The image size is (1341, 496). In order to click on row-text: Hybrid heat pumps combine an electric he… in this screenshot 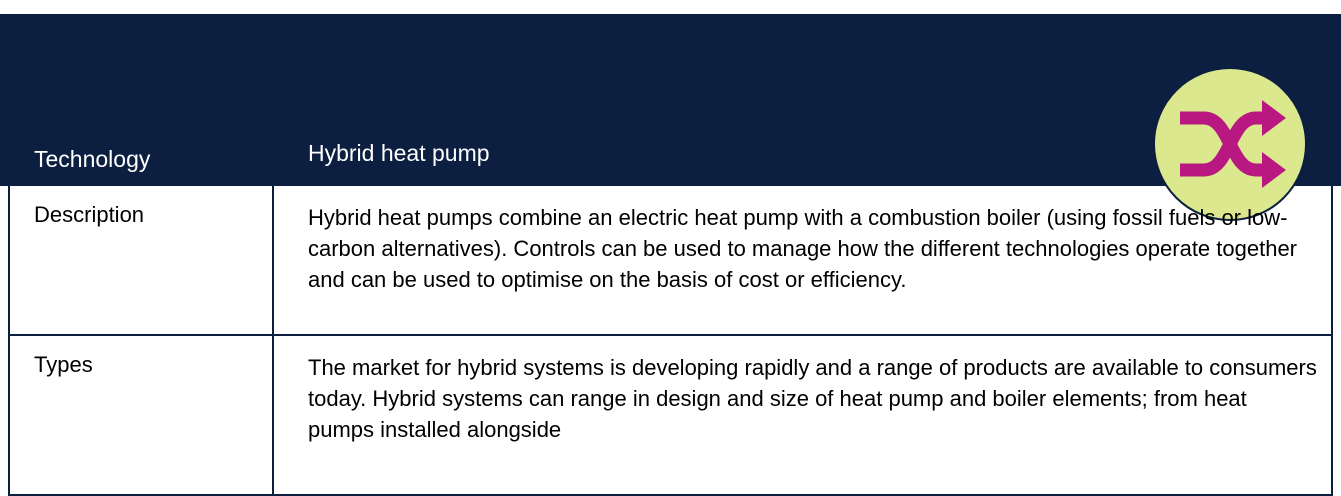, I will do `click(803, 248)`.